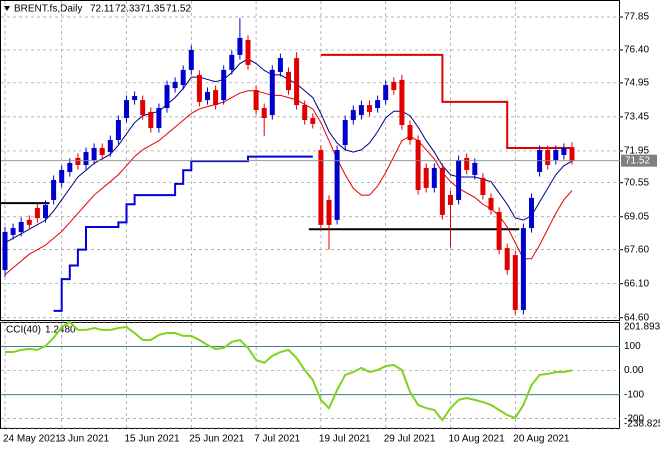 This screenshot has width=660, height=450. What do you see at coordinates (634, 370) in the screenshot?
I see `cci-tick-label: 0.00` at bounding box center [634, 370].